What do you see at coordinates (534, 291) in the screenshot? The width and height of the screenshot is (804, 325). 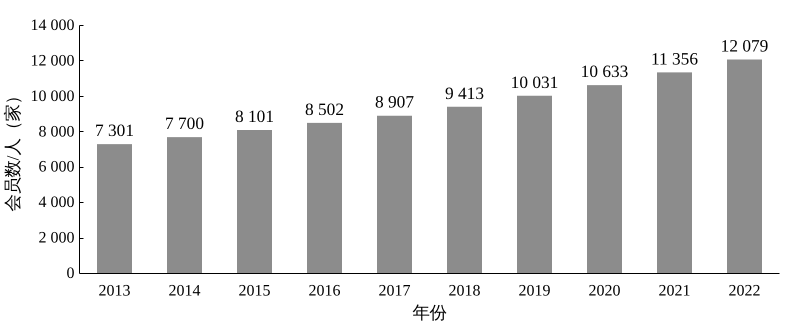 I see `x-tick-label: 2019` at bounding box center [534, 291].